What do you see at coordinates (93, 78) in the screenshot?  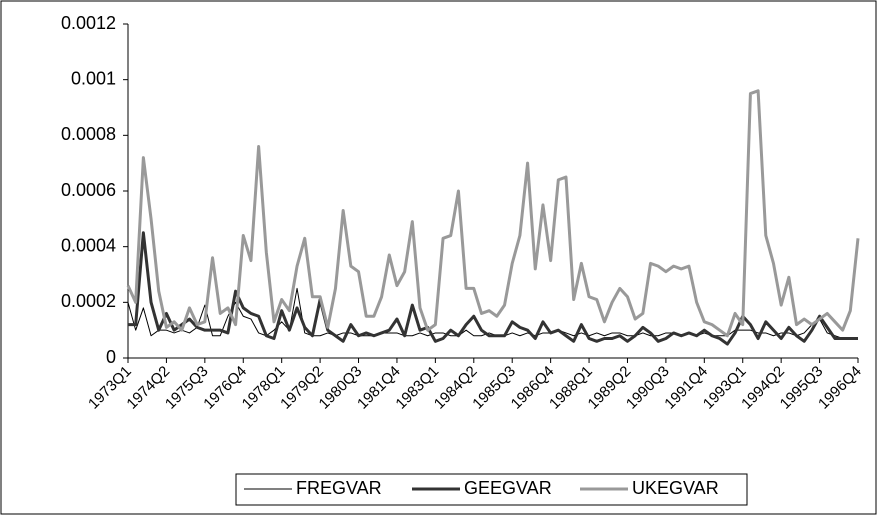 I see `y-tick-label: 0.001` at bounding box center [93, 78].